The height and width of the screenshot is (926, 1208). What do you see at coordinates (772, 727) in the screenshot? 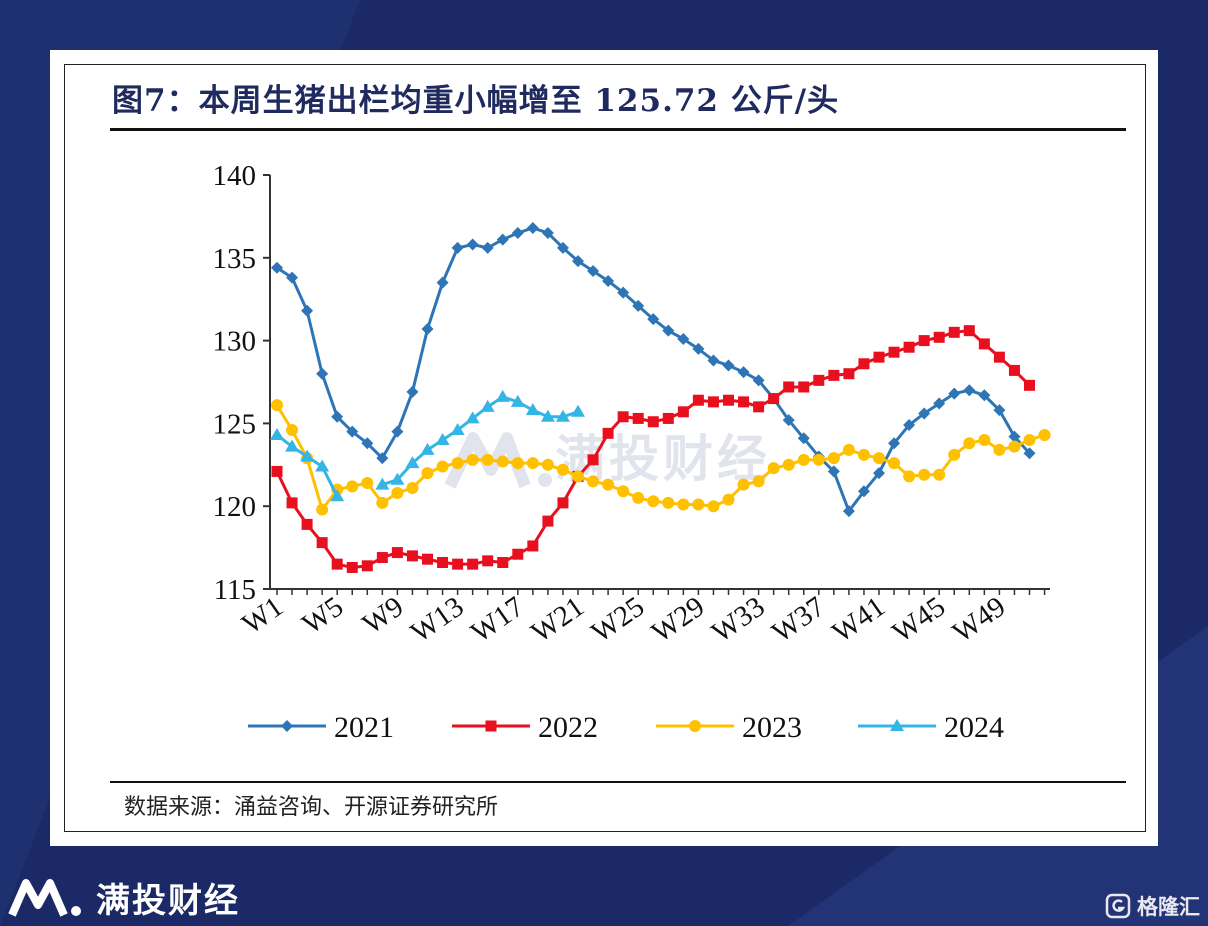
I see `legend-label-2023: 2023` at bounding box center [772, 727].